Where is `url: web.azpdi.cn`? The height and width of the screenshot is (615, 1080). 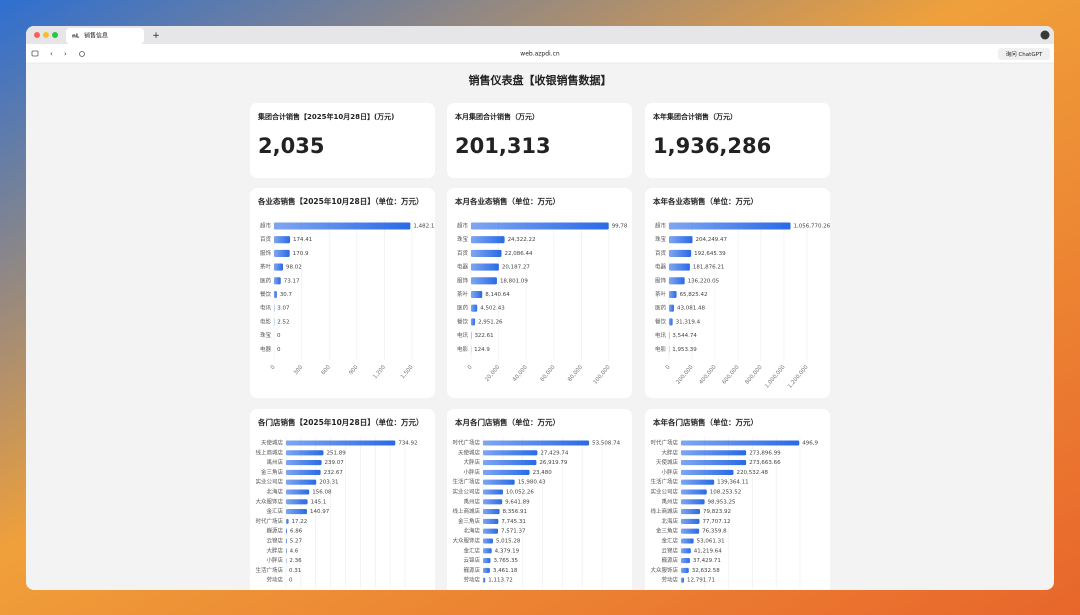 url: web.azpdi.cn is located at coordinates (540, 54).